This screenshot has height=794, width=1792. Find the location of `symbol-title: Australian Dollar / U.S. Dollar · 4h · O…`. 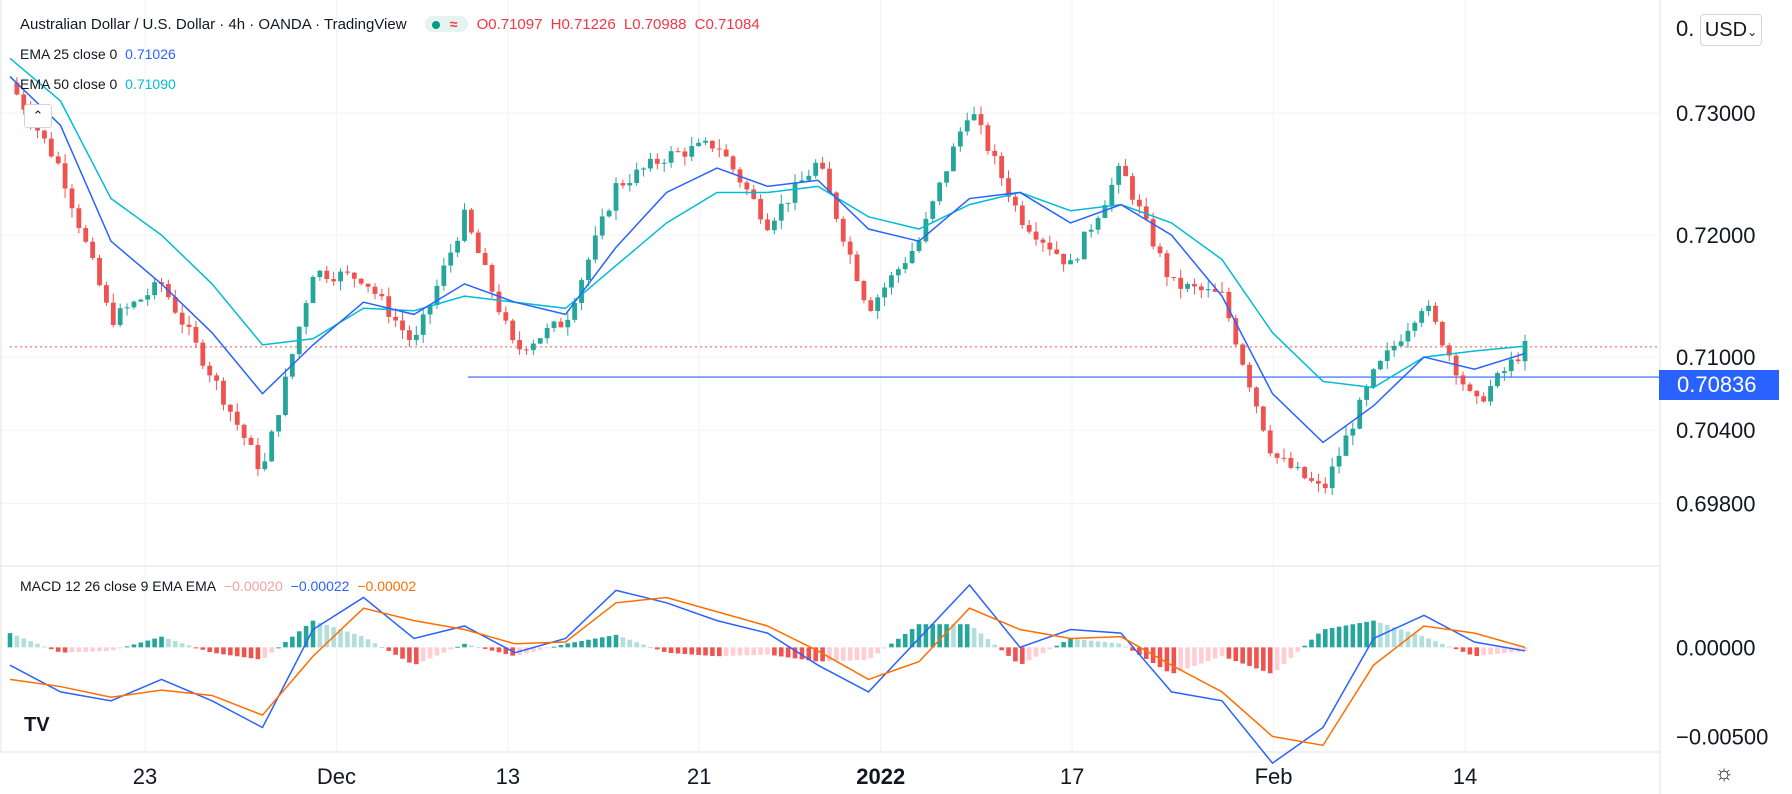

symbol-title: Australian Dollar / U.S. Dollar · 4h · O… is located at coordinates (213, 24).